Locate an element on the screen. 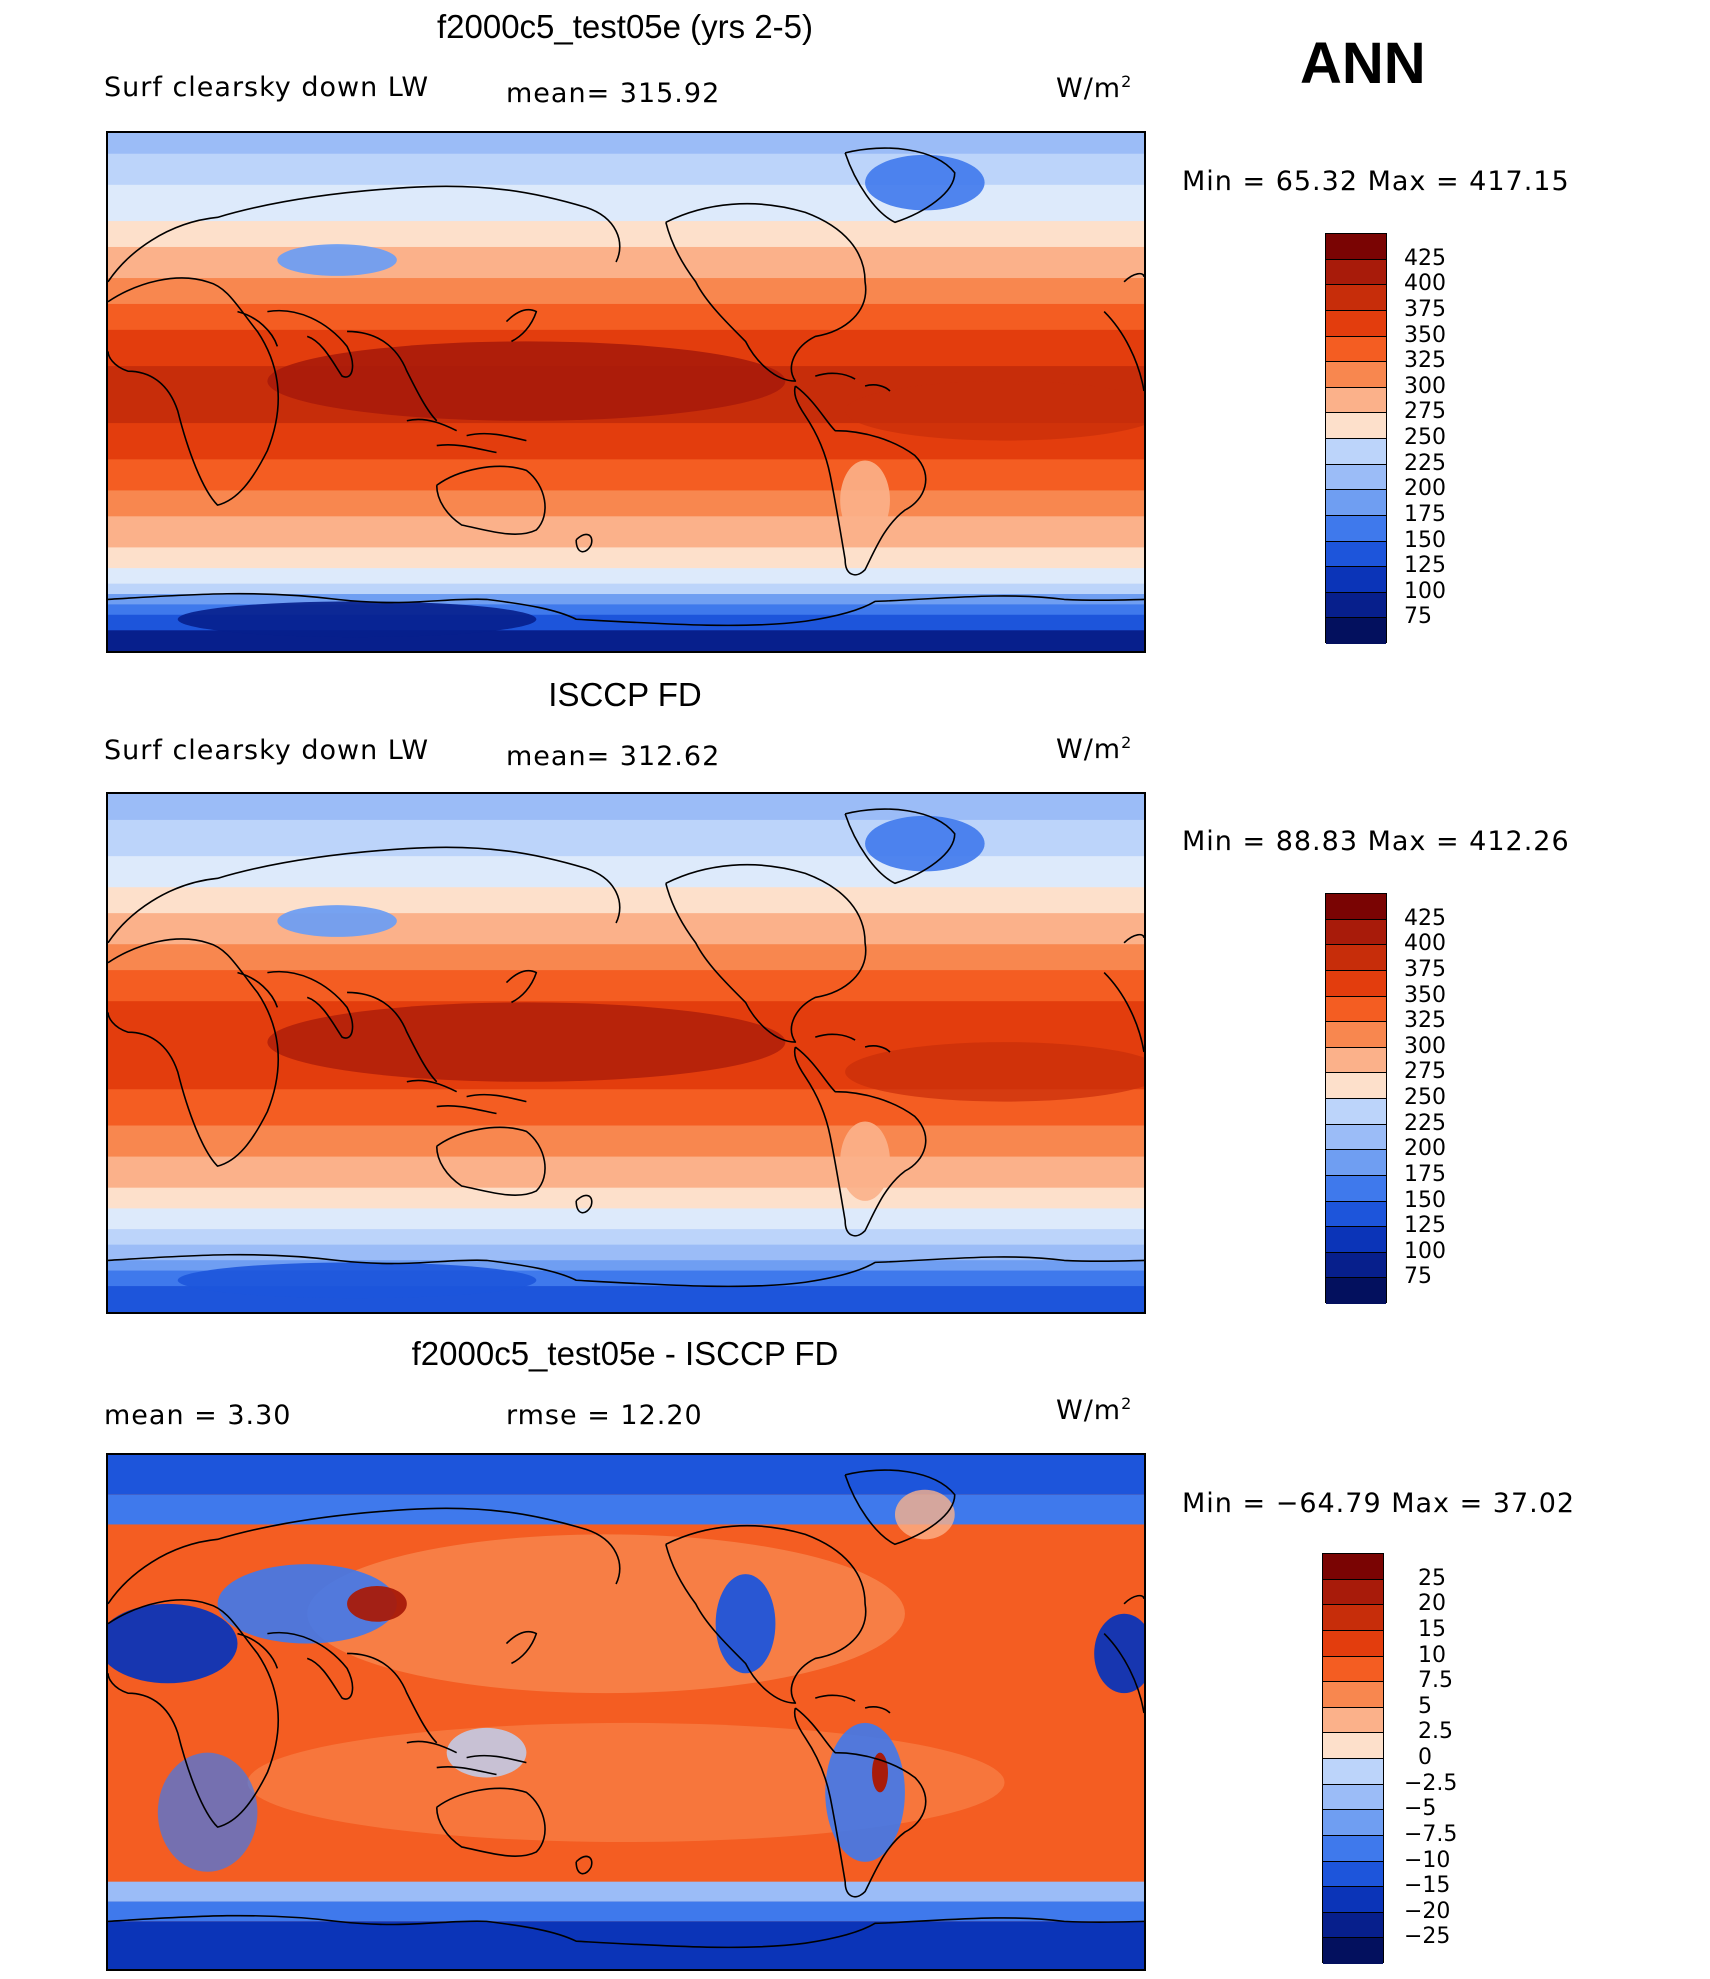 This screenshot has width=1710, height=1979. colorbar-tick-label: 25 is located at coordinates (1432, 1578).